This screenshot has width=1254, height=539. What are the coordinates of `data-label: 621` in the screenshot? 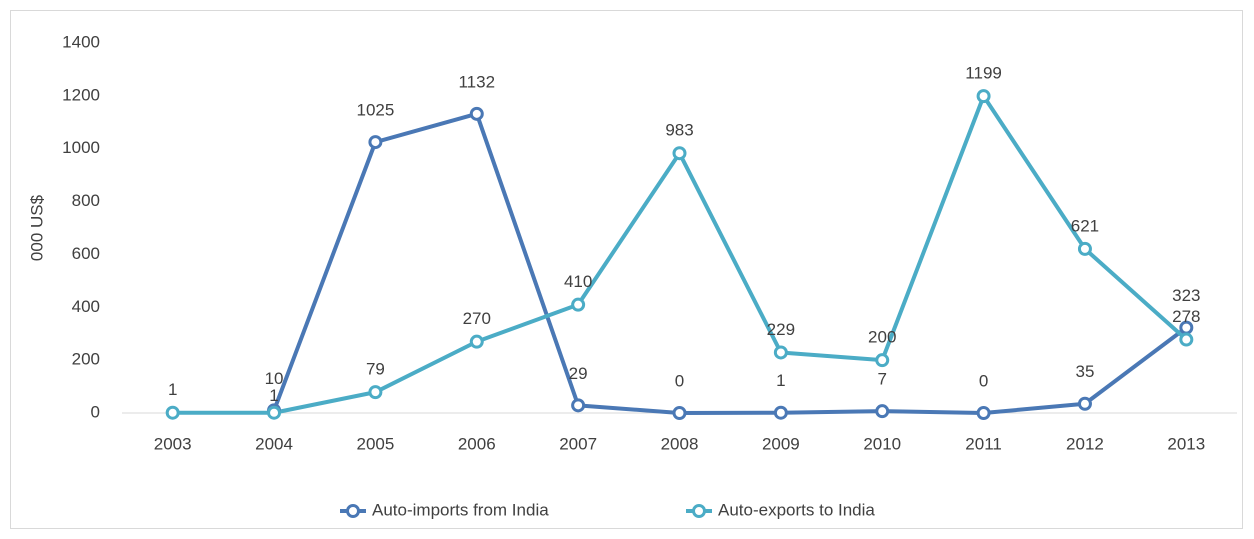 It's located at (1085, 225).